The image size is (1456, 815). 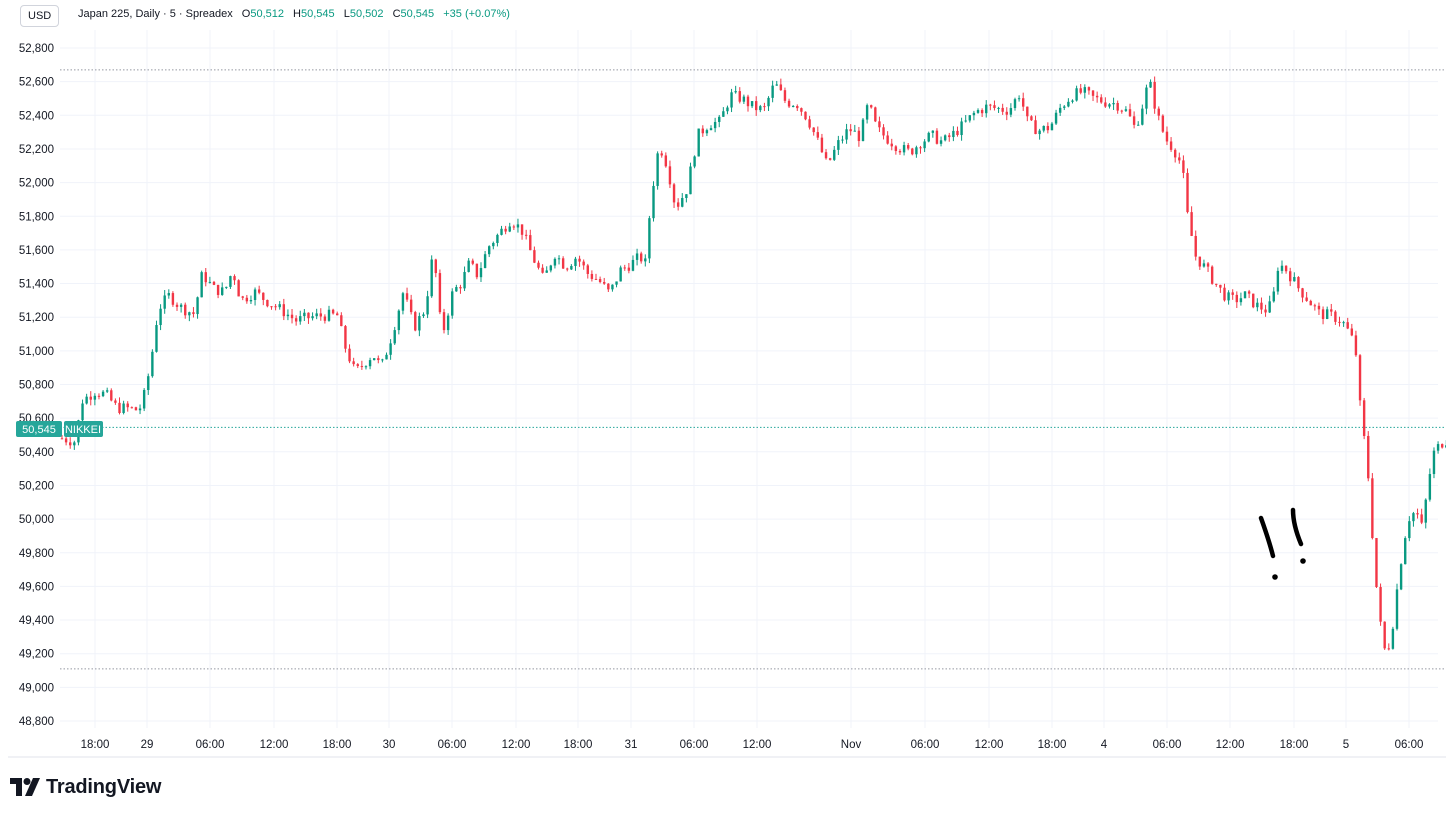 I want to click on handwritten-exclamation-annotation, so click(x=1282, y=543).